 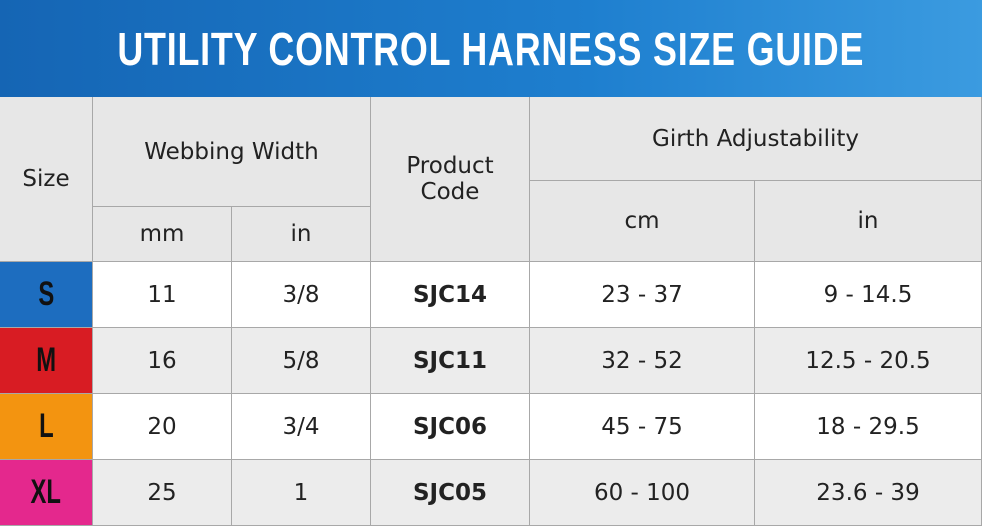 What do you see at coordinates (162, 427) in the screenshot?
I see `table-cell: 20` at bounding box center [162, 427].